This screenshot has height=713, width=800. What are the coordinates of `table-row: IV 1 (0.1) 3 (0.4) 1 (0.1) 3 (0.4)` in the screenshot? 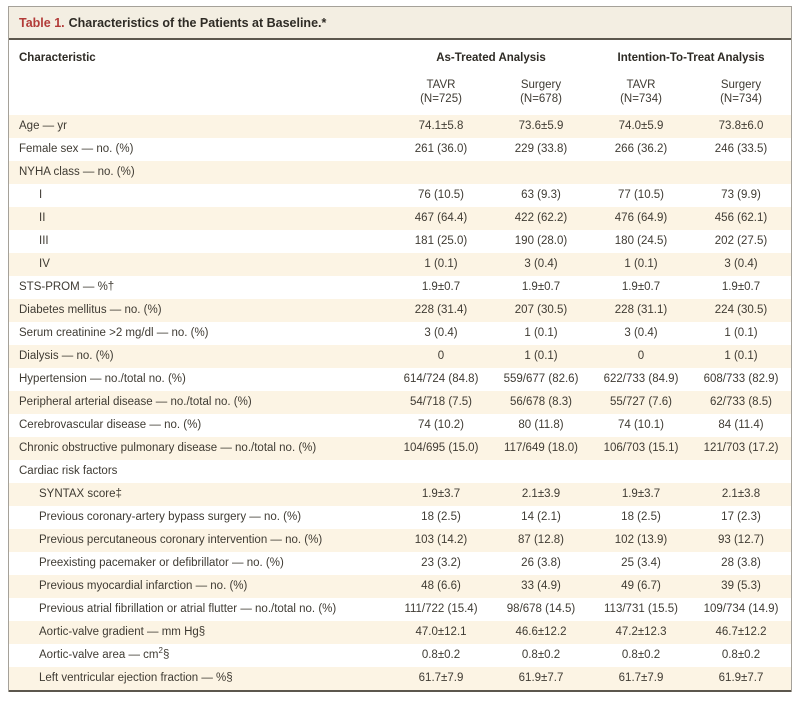 It's located at (400, 264).